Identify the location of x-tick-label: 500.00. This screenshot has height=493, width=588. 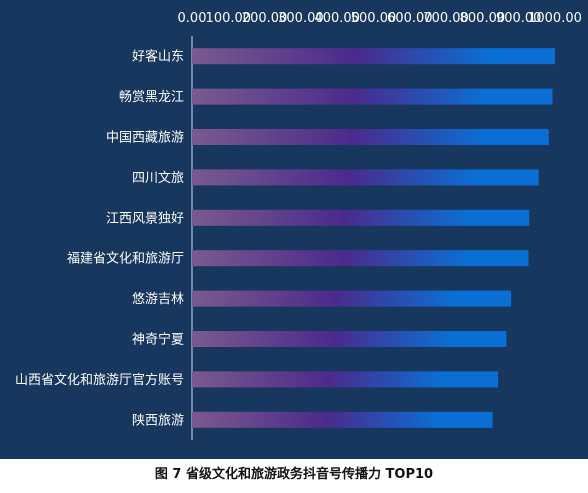
(374, 18).